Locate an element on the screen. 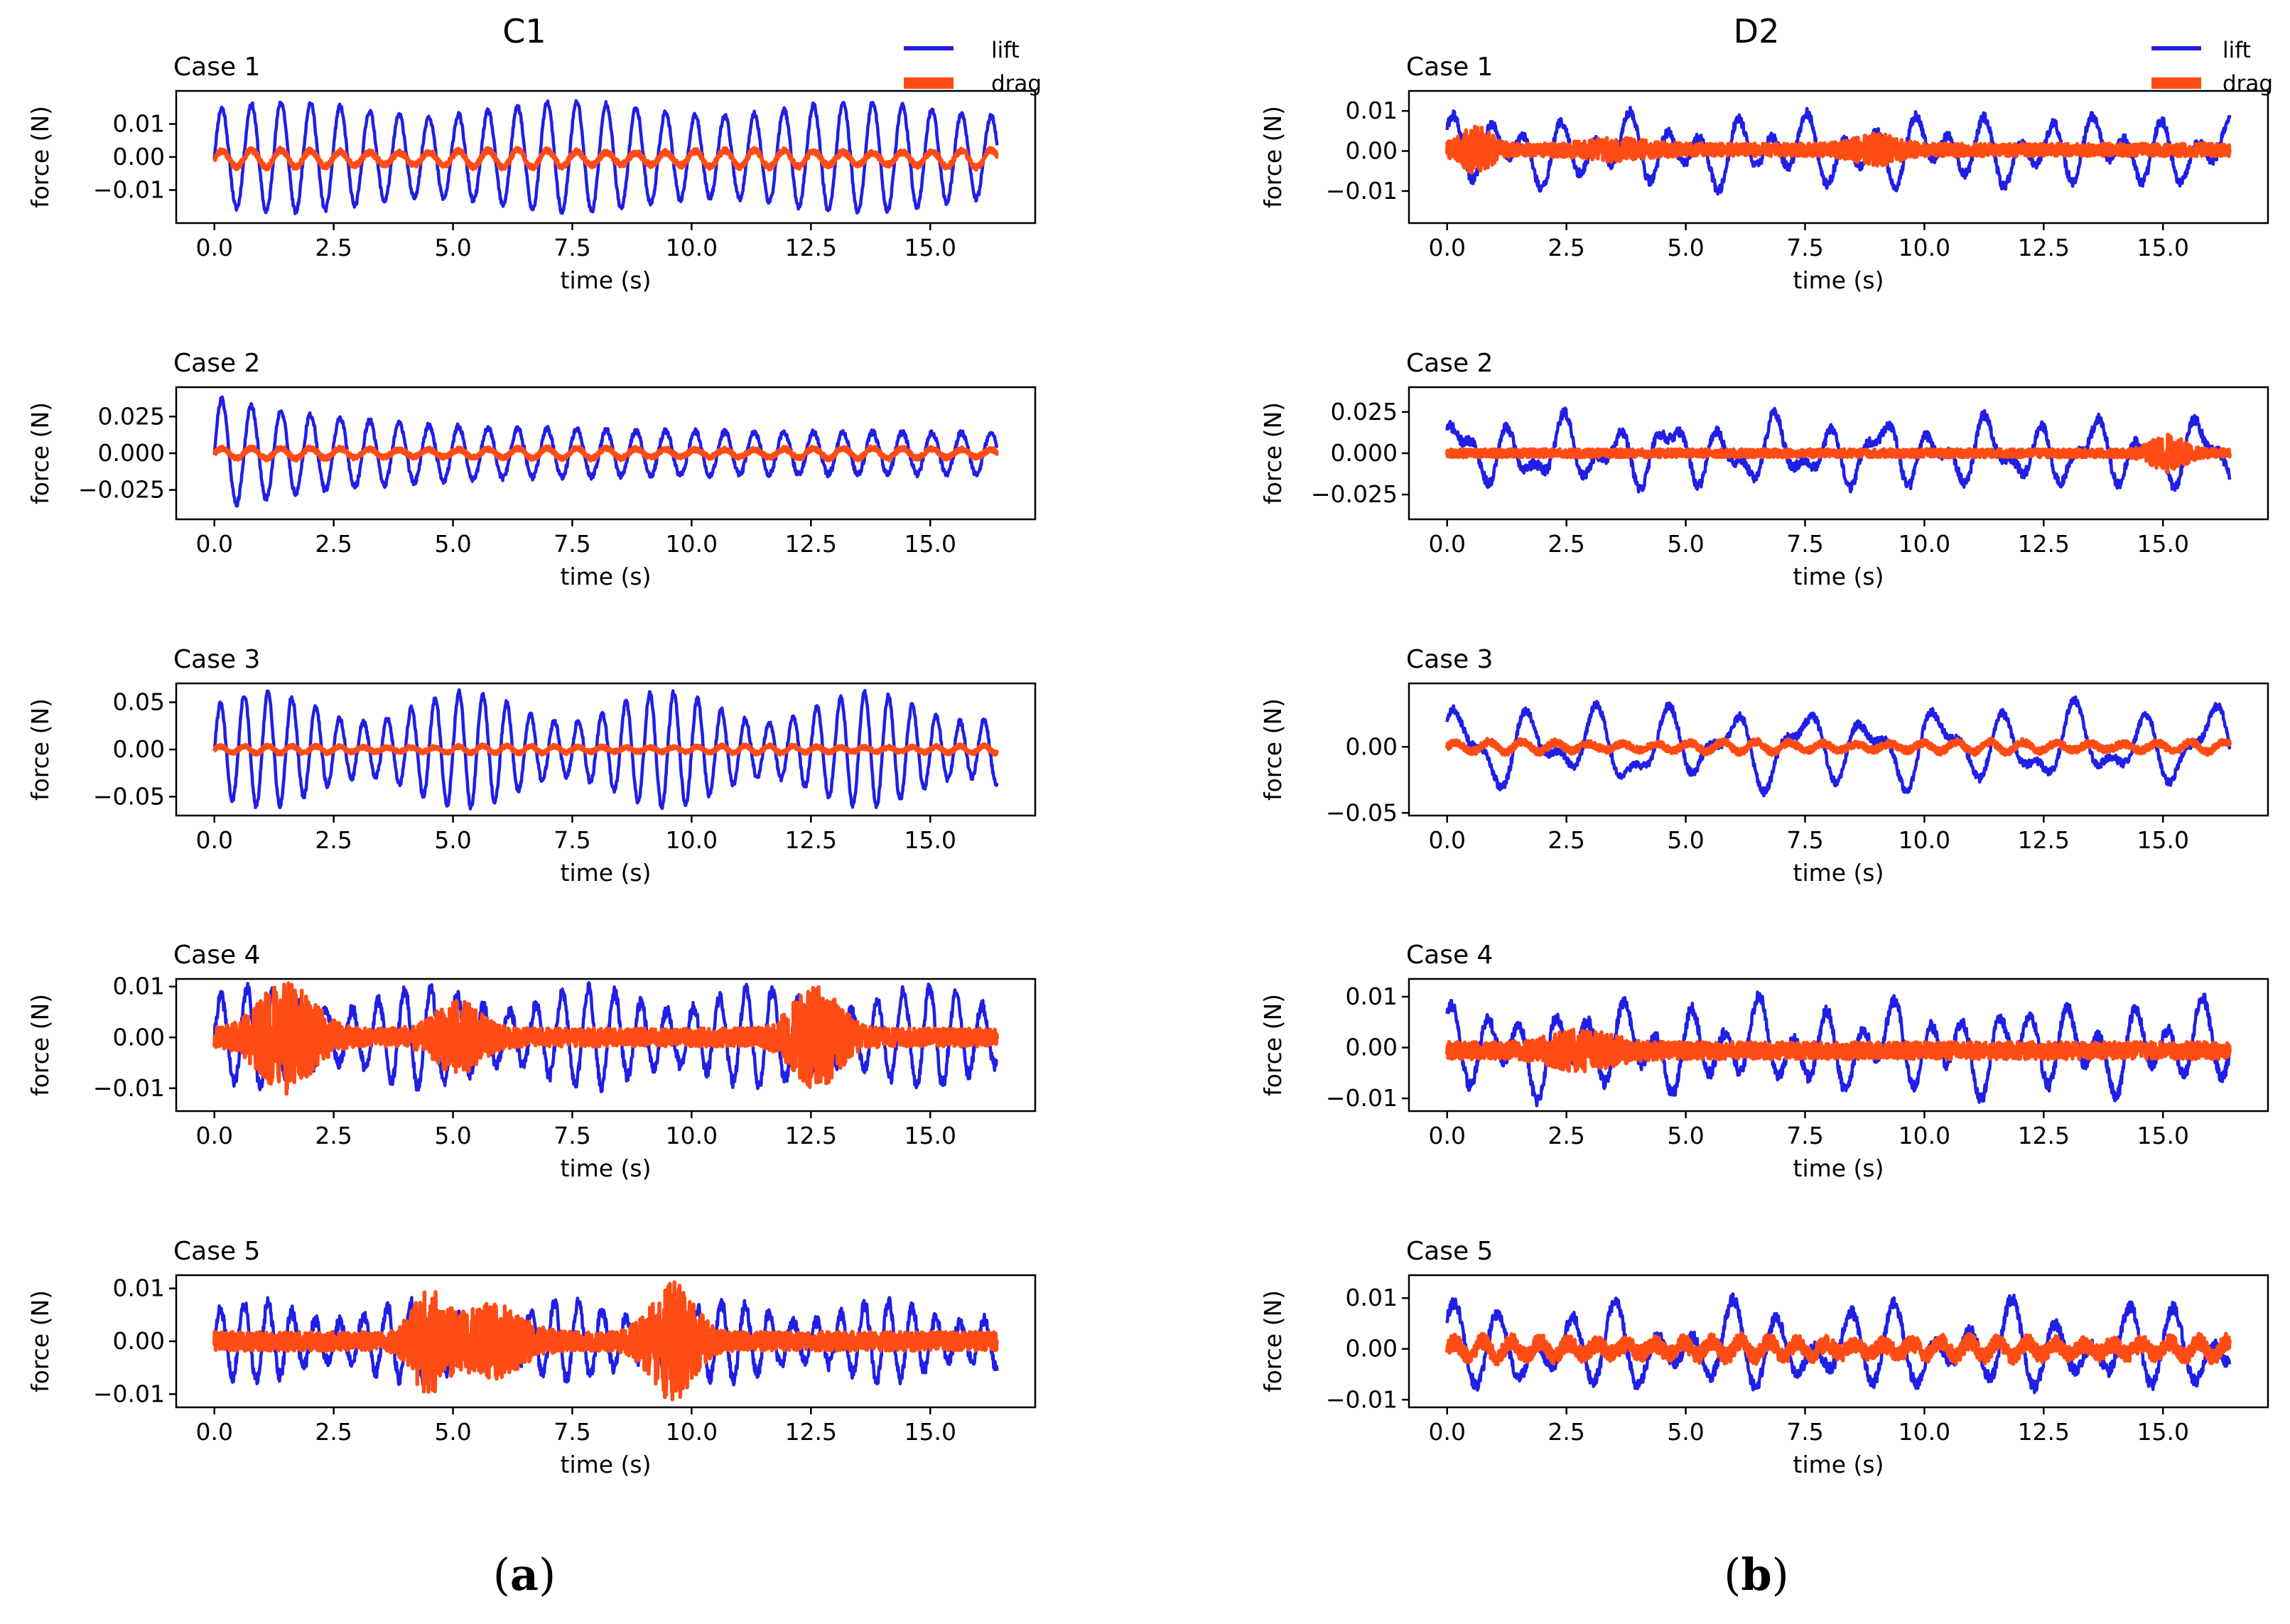 This screenshot has width=2290, height=1624. column-title-d2: D2 is located at coordinates (1757, 31).